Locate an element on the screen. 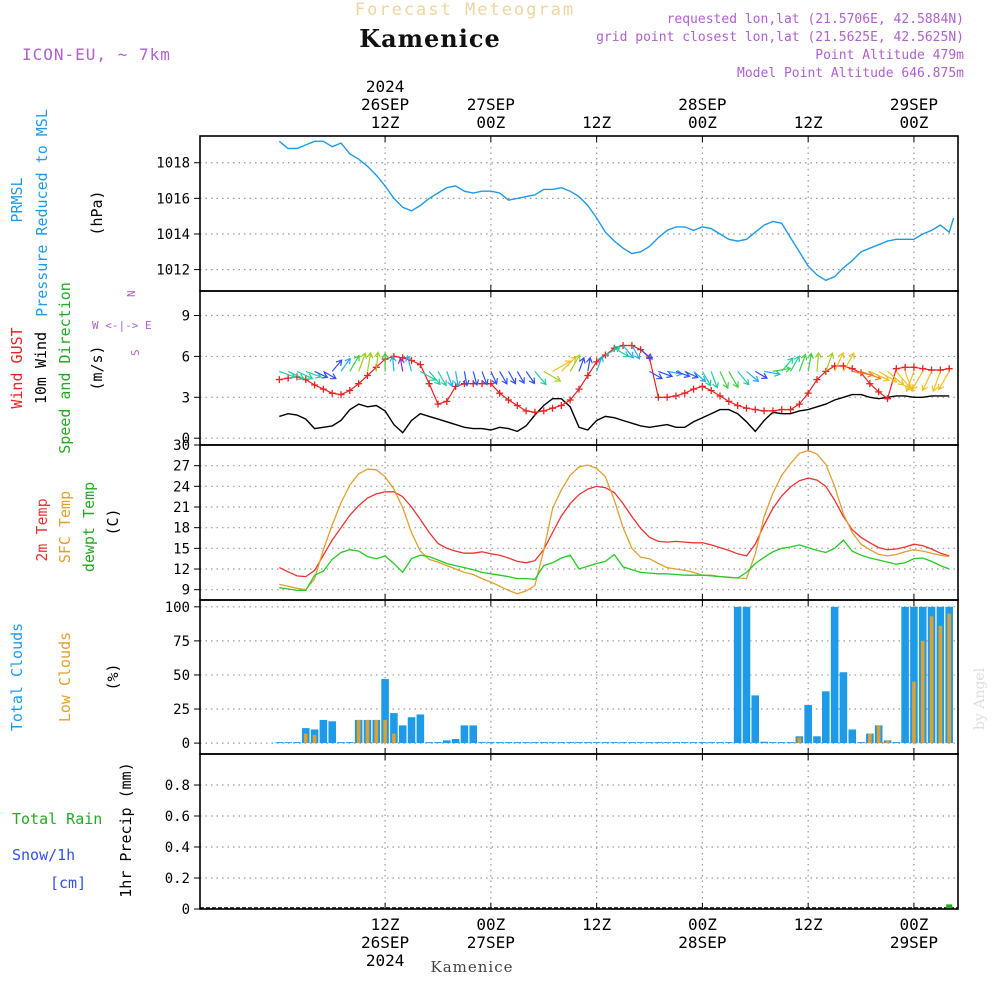  gust-label: Wind GUST is located at coordinates (17, 367).